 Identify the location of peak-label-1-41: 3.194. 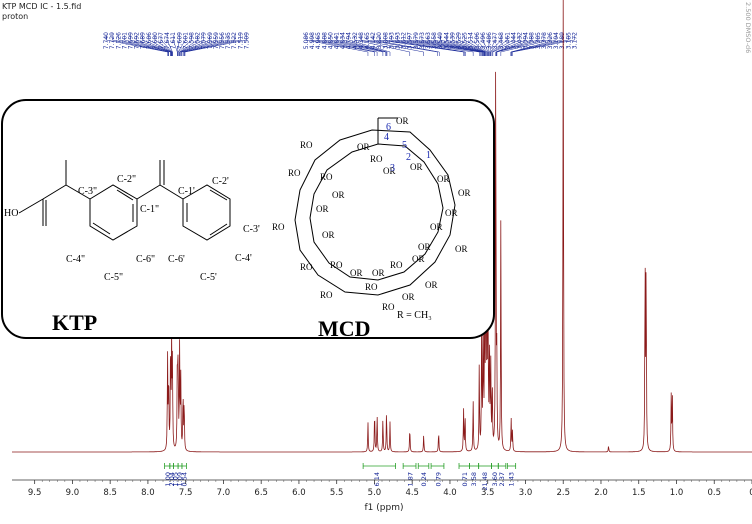
(556, 40).